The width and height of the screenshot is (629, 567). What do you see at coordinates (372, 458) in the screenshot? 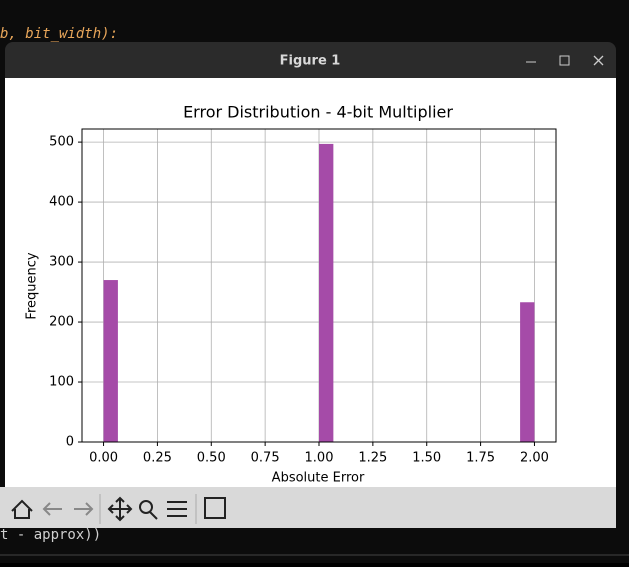
I see `x-tick-label: 1.25` at bounding box center [372, 458].